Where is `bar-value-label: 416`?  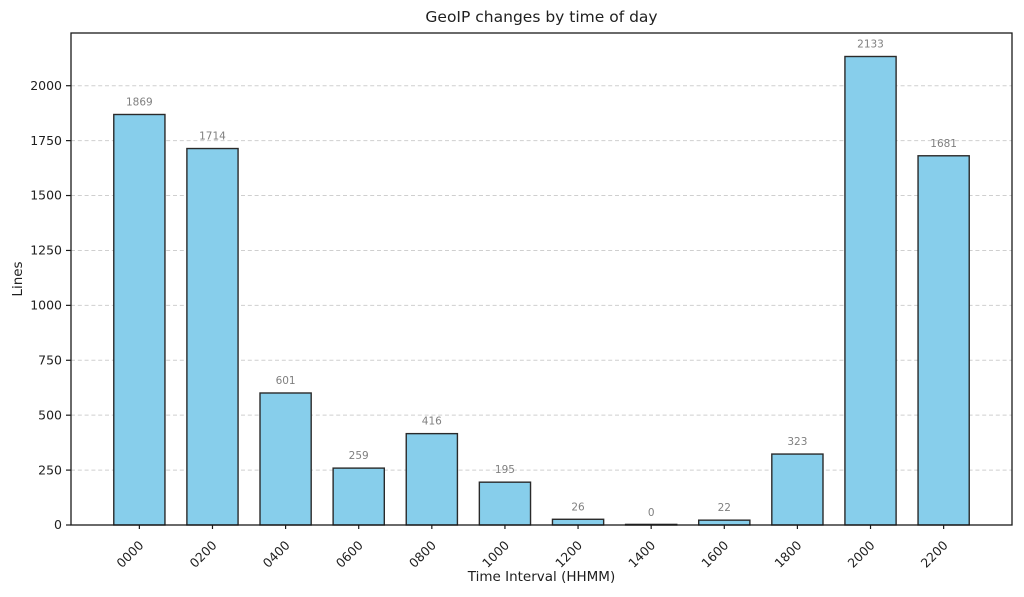
bar-value-label: 416 is located at coordinates (432, 422).